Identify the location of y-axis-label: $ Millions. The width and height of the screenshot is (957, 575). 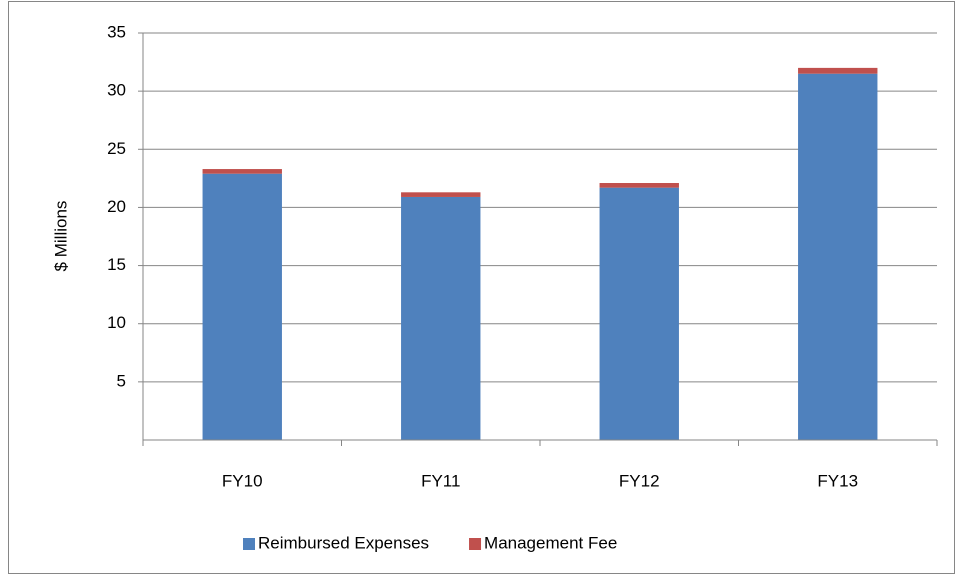
(60, 236).